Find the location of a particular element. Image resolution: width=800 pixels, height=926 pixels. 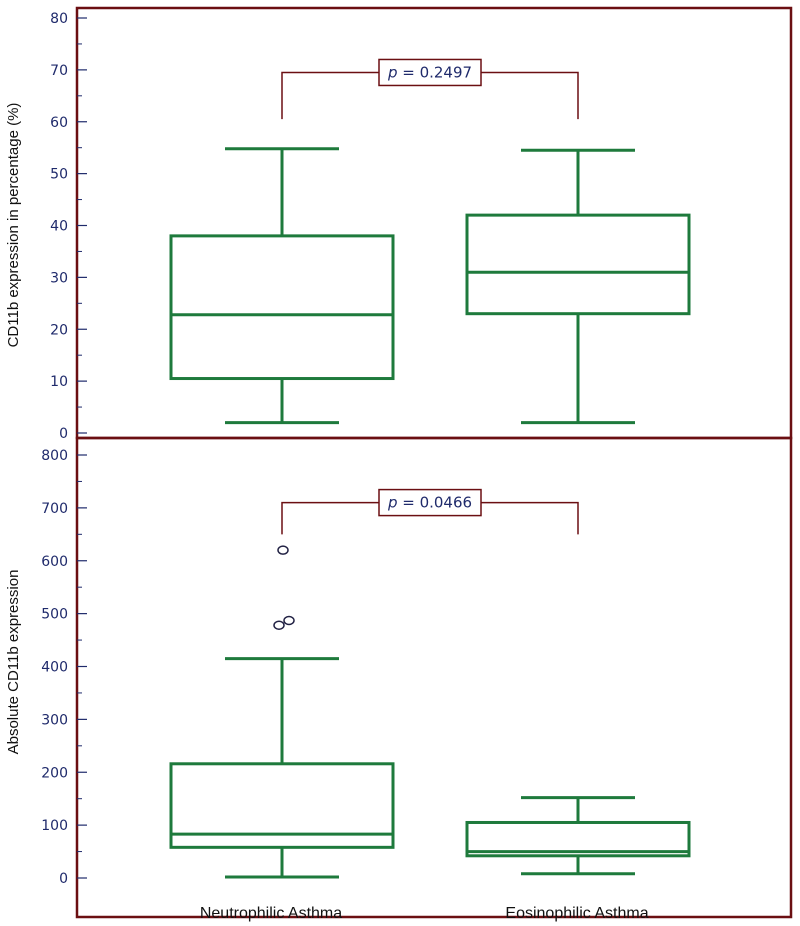

p-value-annotation: p = 0.0466 is located at coordinates (430, 511).